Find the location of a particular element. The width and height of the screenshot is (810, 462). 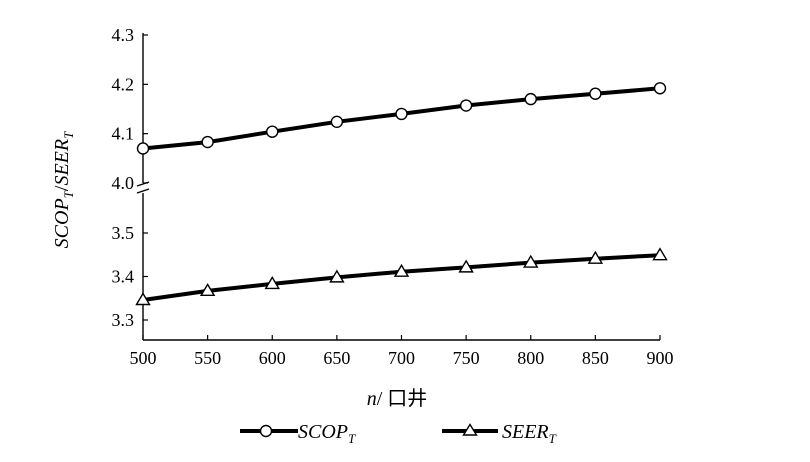

x-axis: 500 550 600 650 700 750 800 850 900 is located at coordinates (402, 351).